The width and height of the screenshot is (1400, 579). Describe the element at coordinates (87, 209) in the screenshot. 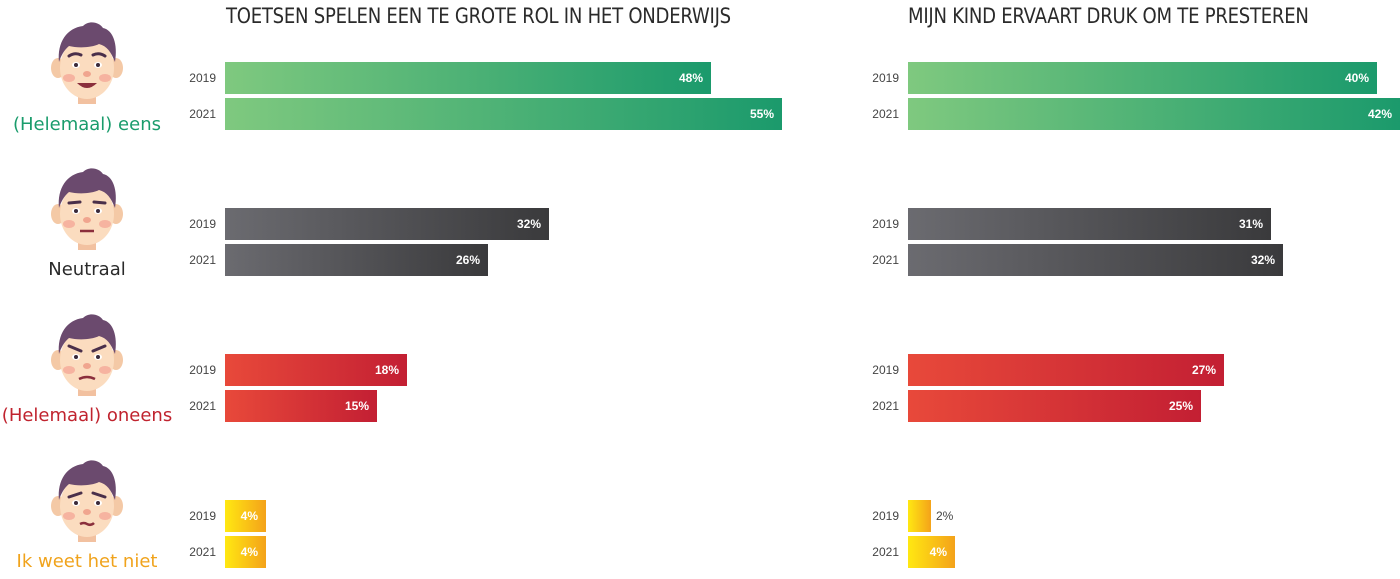

I see `face-neutral-icon` at that location.